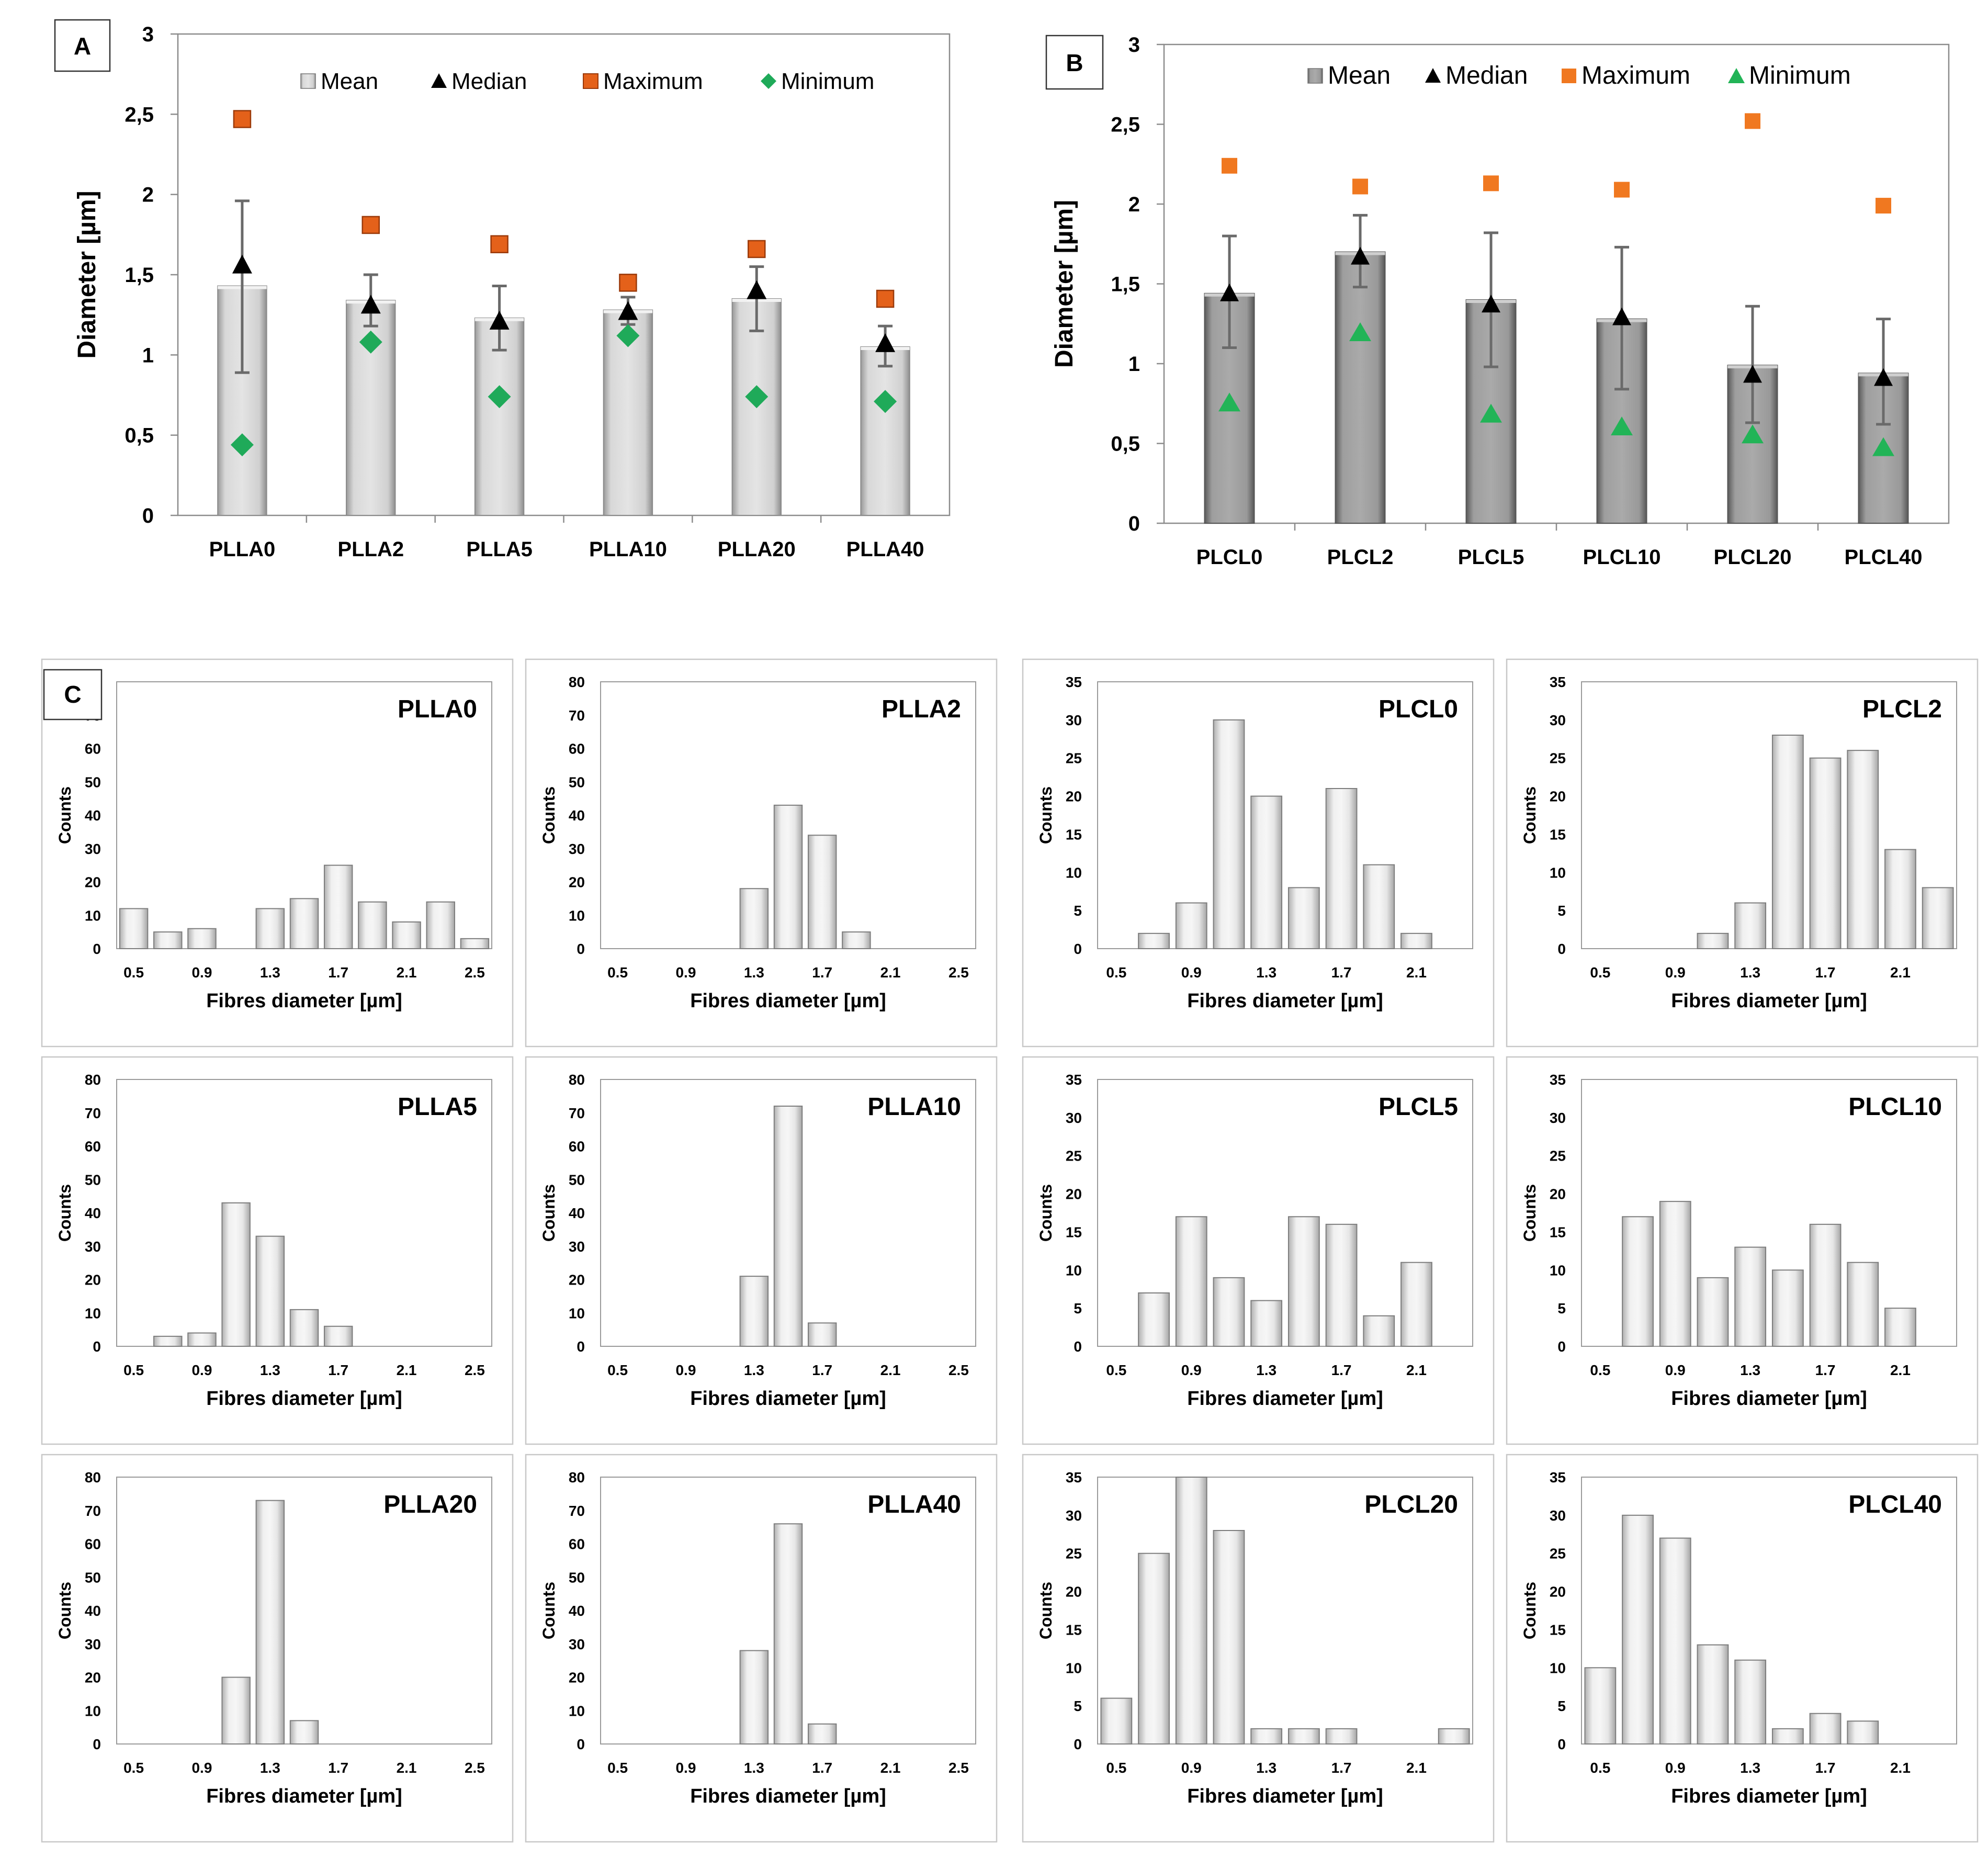 The image size is (1988, 1857). What do you see at coordinates (1078, 911) in the screenshot?
I see `y-tick-label: 5` at bounding box center [1078, 911].